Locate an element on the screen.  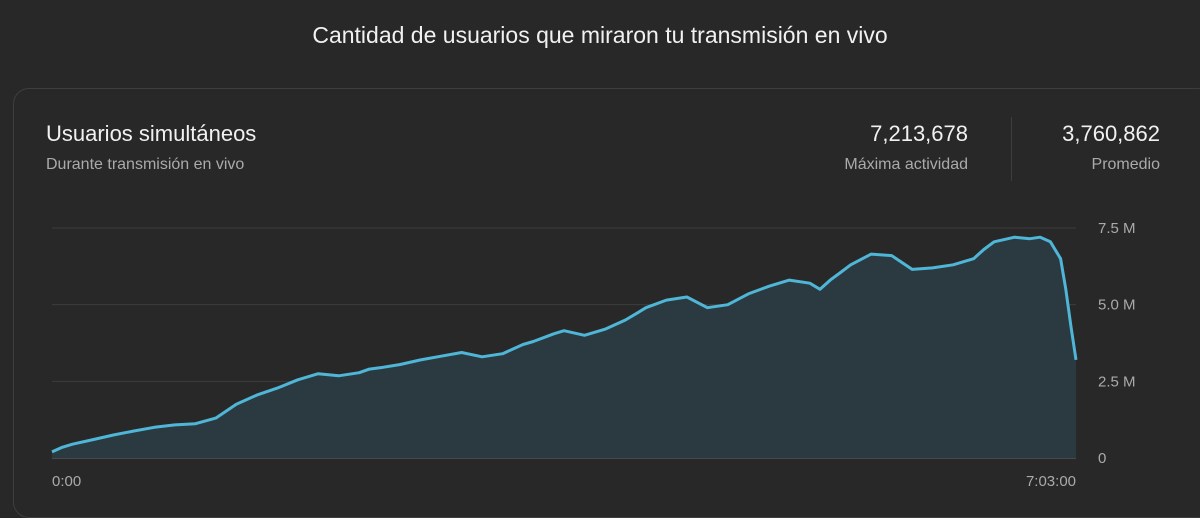
card-title: Usuarios simultáneos is located at coordinates (151, 133).